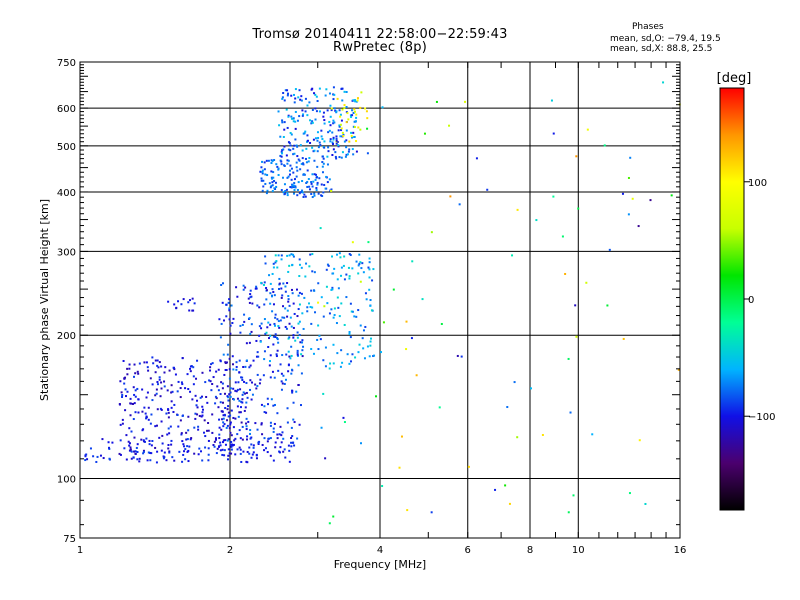 Image resolution: width=800 pixels, height=600 pixels. I want to click on colorbar-tick-label: 100, so click(757, 183).